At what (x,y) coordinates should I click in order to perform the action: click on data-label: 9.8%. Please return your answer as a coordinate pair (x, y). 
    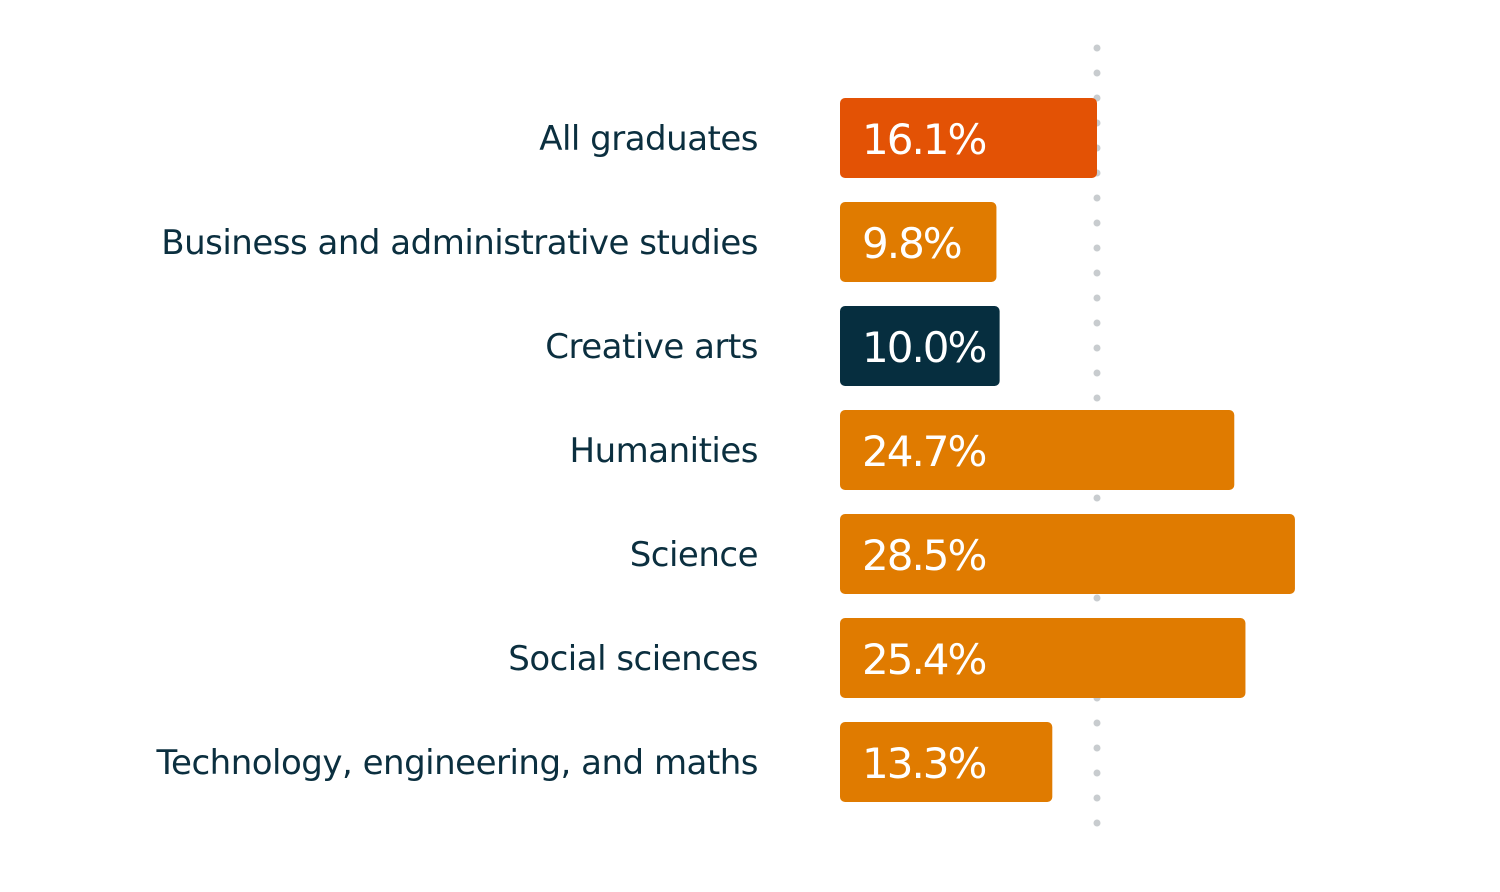
    Looking at the image, I should click on (911, 243).